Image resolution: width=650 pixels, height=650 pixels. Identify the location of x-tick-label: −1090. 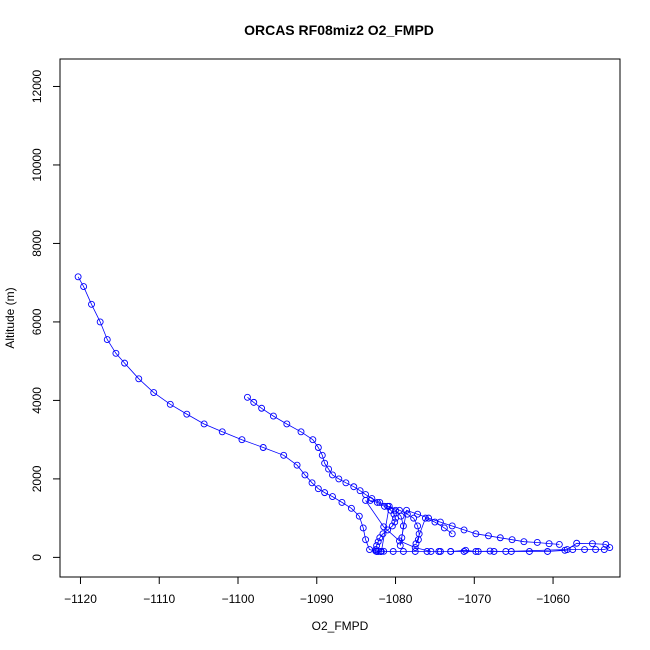
(317, 599).